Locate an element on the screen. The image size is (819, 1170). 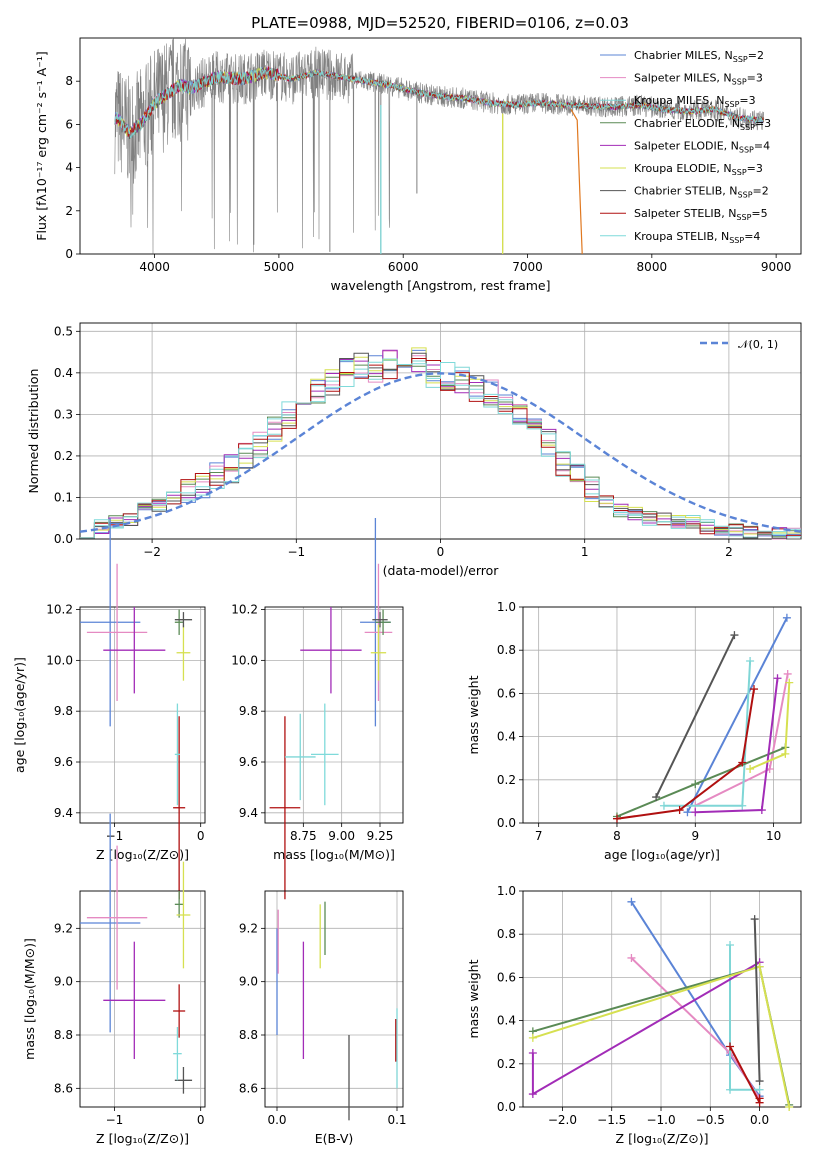
x-tick-label: 8000 is located at coordinates (652, 267).